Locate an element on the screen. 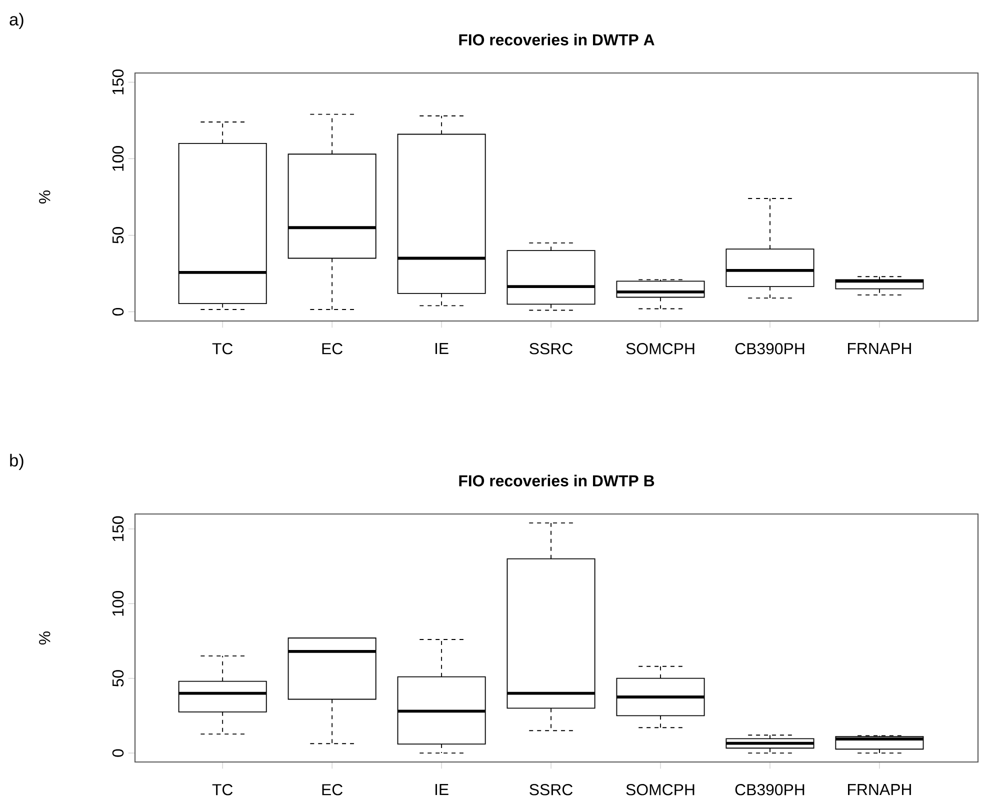  text: a) is located at coordinates (17, 20).